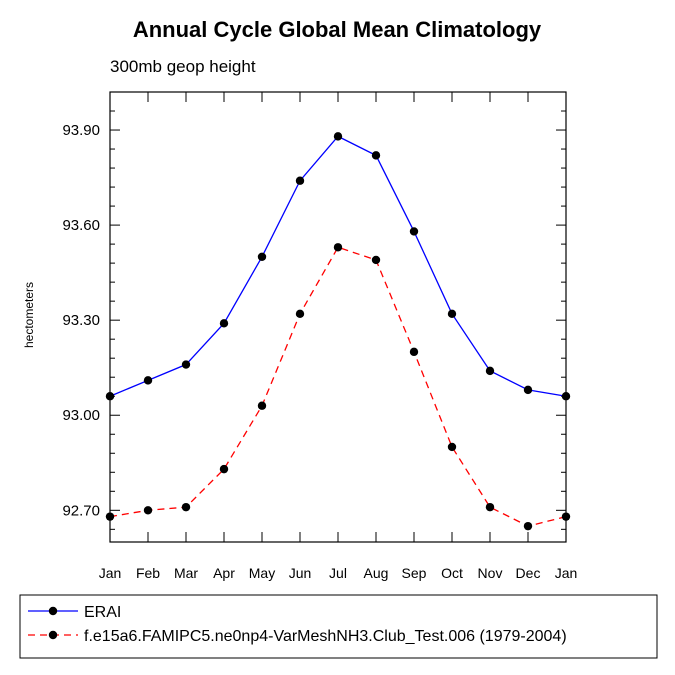 This screenshot has width=675, height=675. What do you see at coordinates (300, 573) in the screenshot?
I see `x-tick-label: Jun` at bounding box center [300, 573].